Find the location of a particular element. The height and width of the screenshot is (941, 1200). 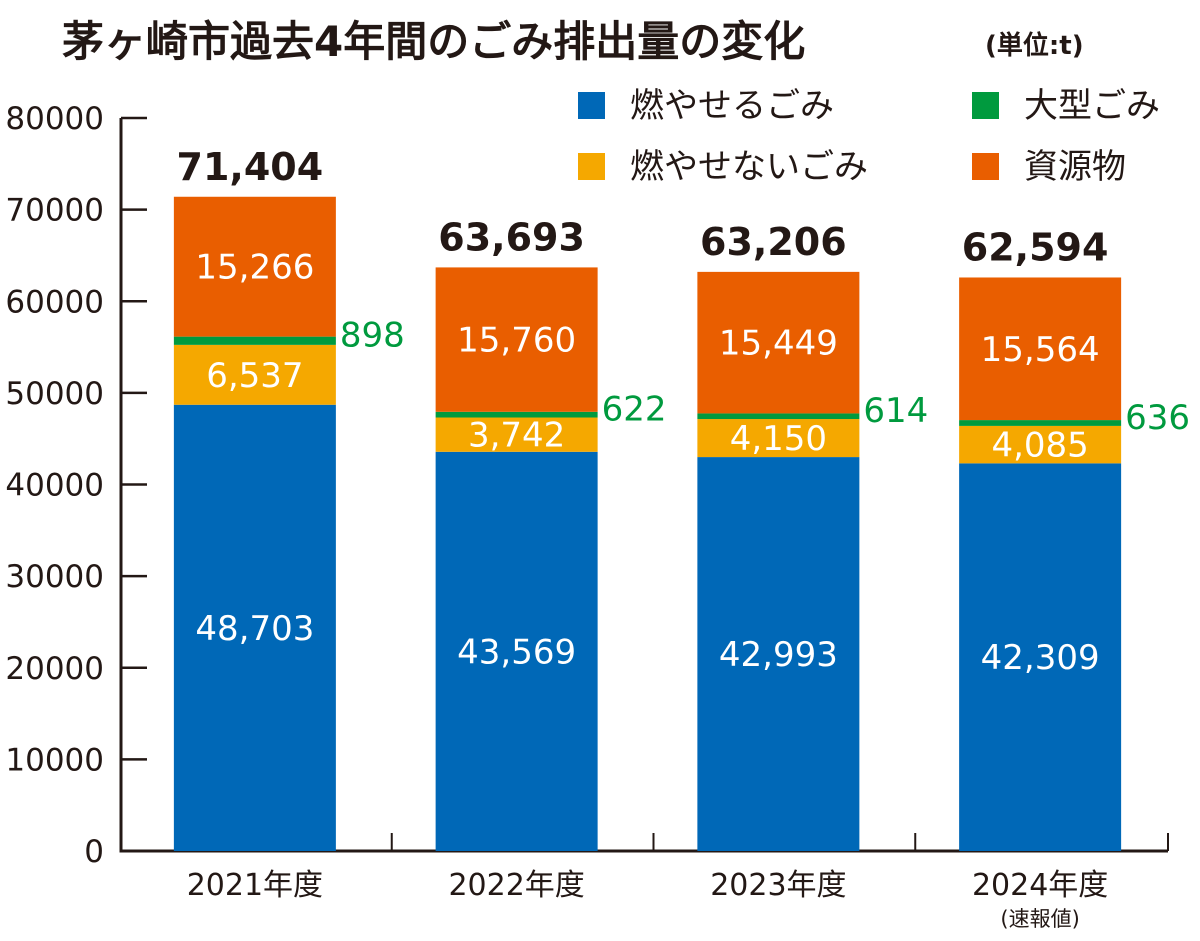

segment-value-label: 42,309 is located at coordinates (1040, 658).